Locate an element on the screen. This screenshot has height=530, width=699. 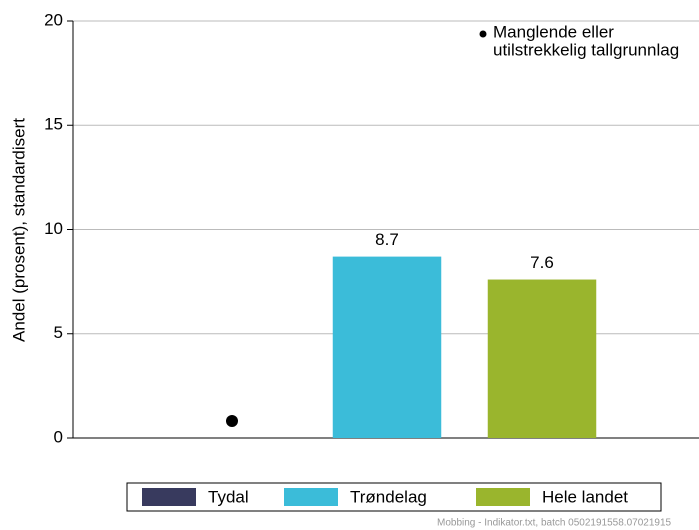
legend-box is located at coordinates (394, 497).